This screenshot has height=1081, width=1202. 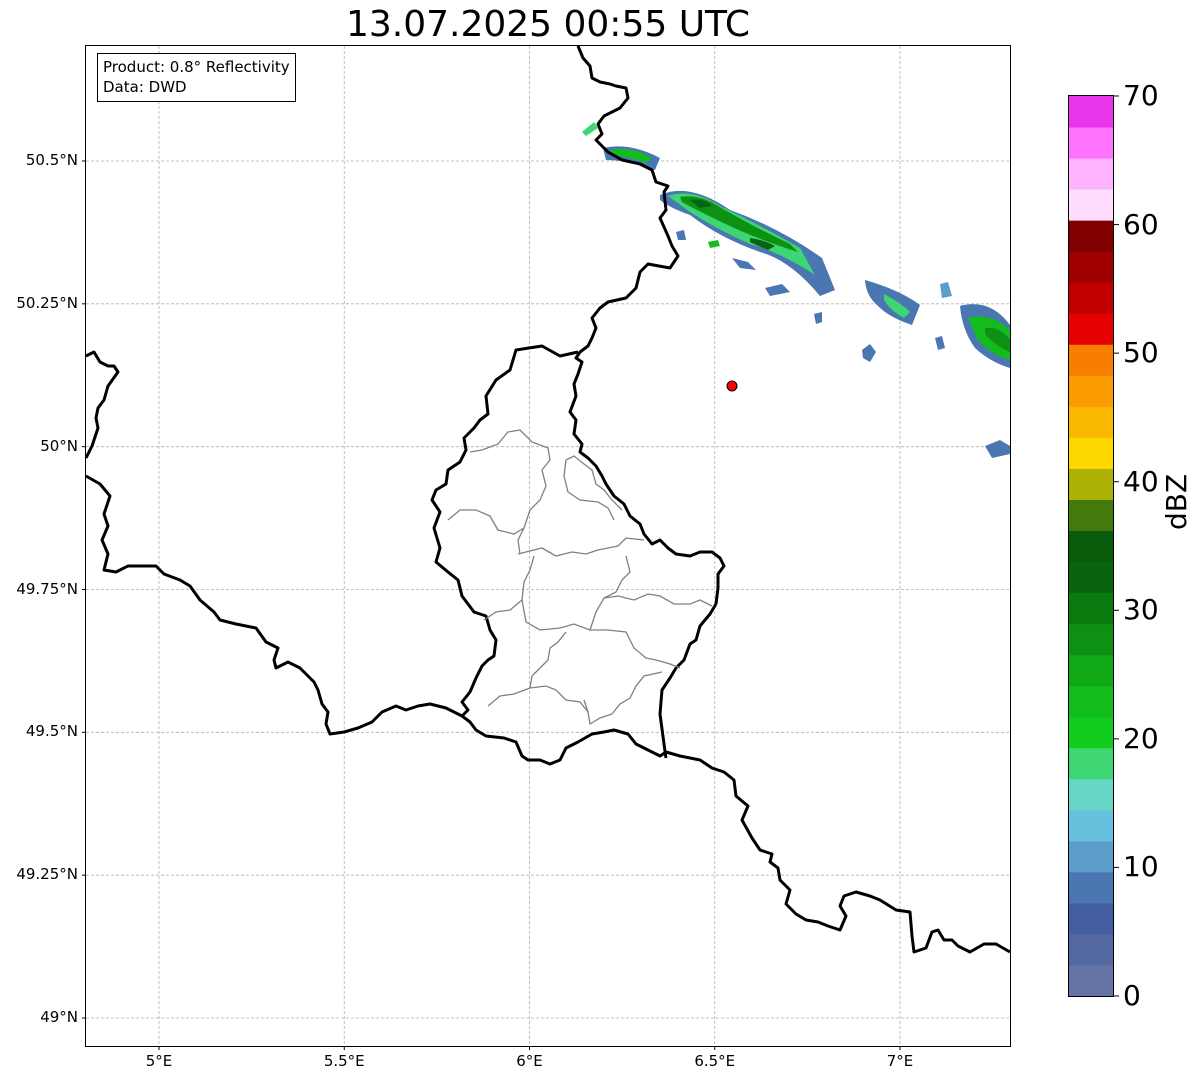 What do you see at coordinates (145, 87) in the screenshot?
I see `data-source-label: Data: DWD` at bounding box center [145, 87].